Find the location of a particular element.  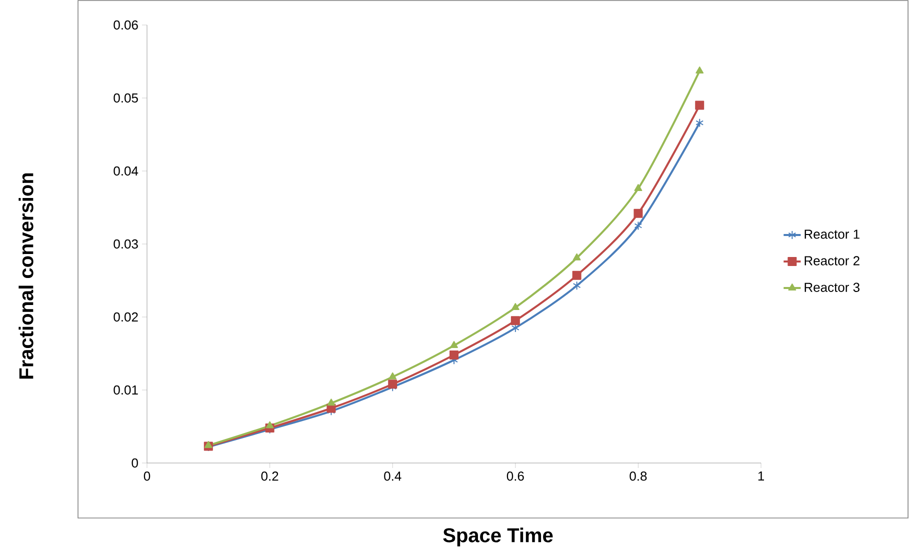

y-tick-label: 0 is located at coordinates (135, 463).